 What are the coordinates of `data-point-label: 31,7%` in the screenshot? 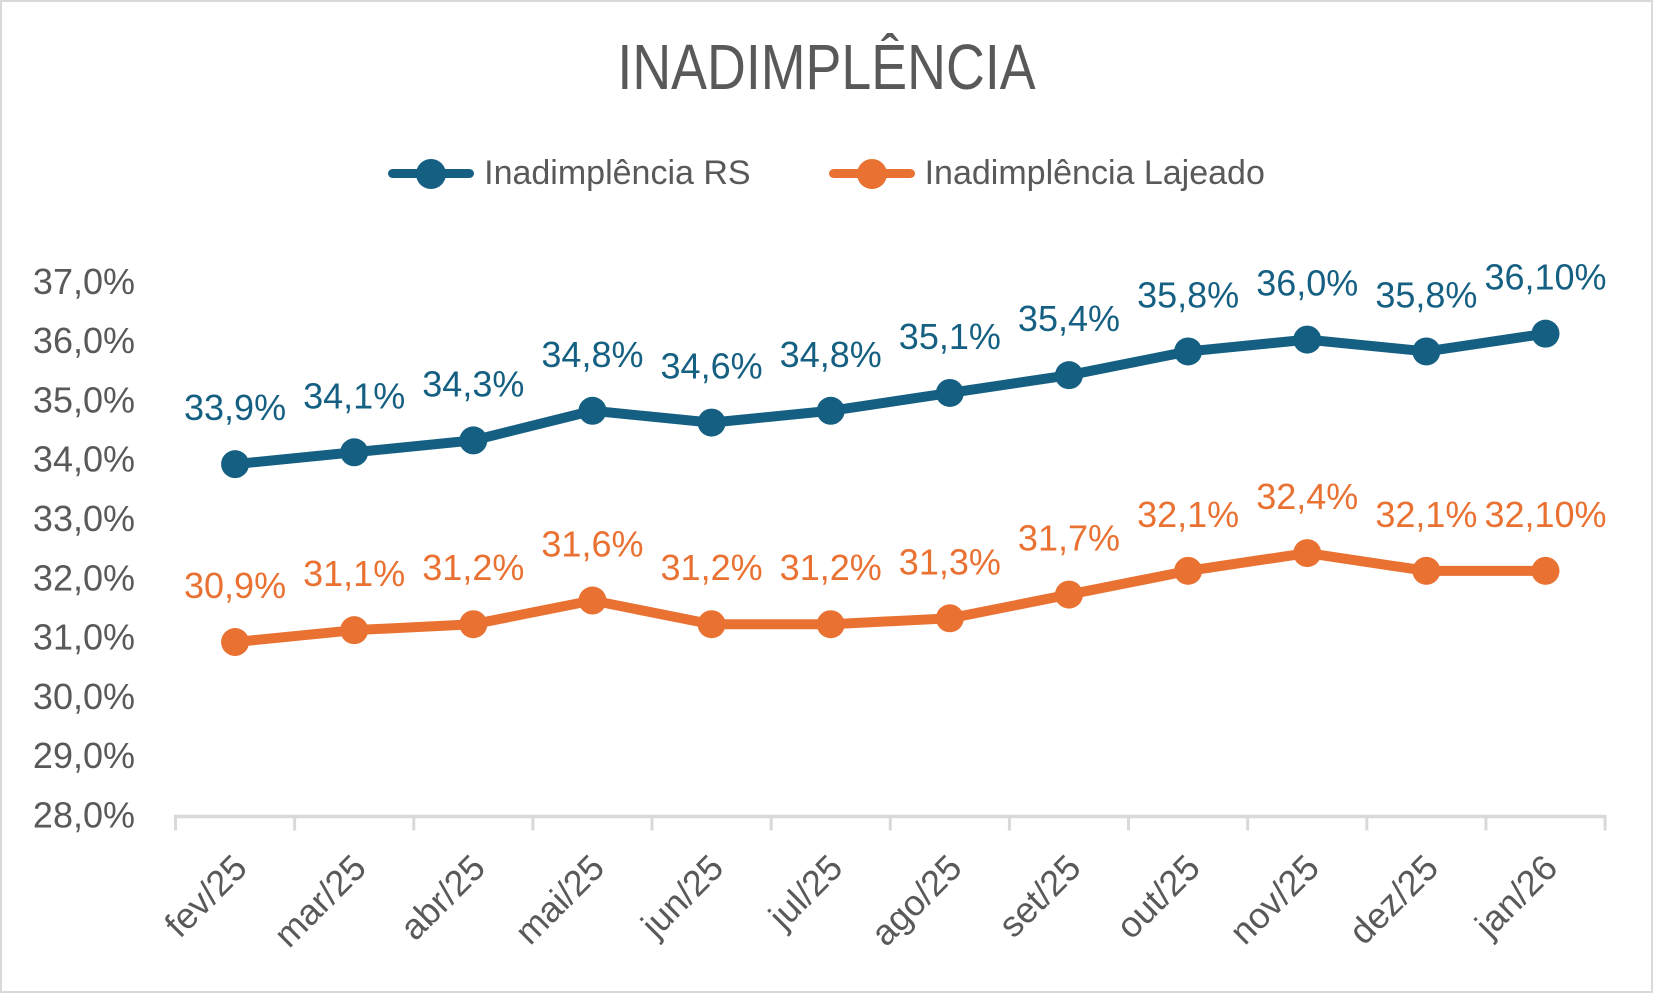 It's located at (1069, 538).